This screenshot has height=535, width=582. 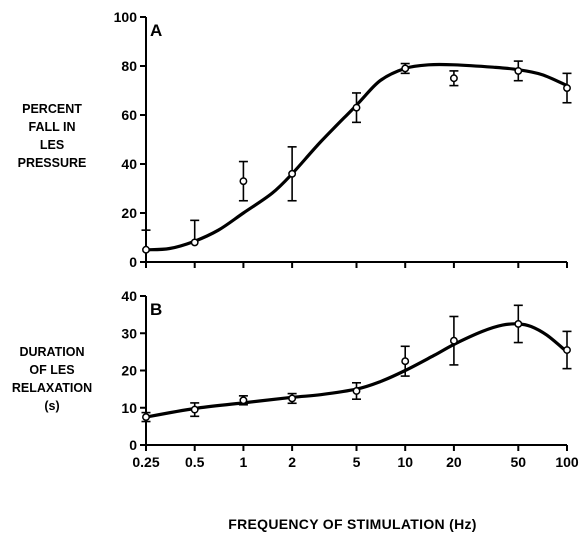 I want to click on x-tick-label: 100, so click(x=567, y=462).